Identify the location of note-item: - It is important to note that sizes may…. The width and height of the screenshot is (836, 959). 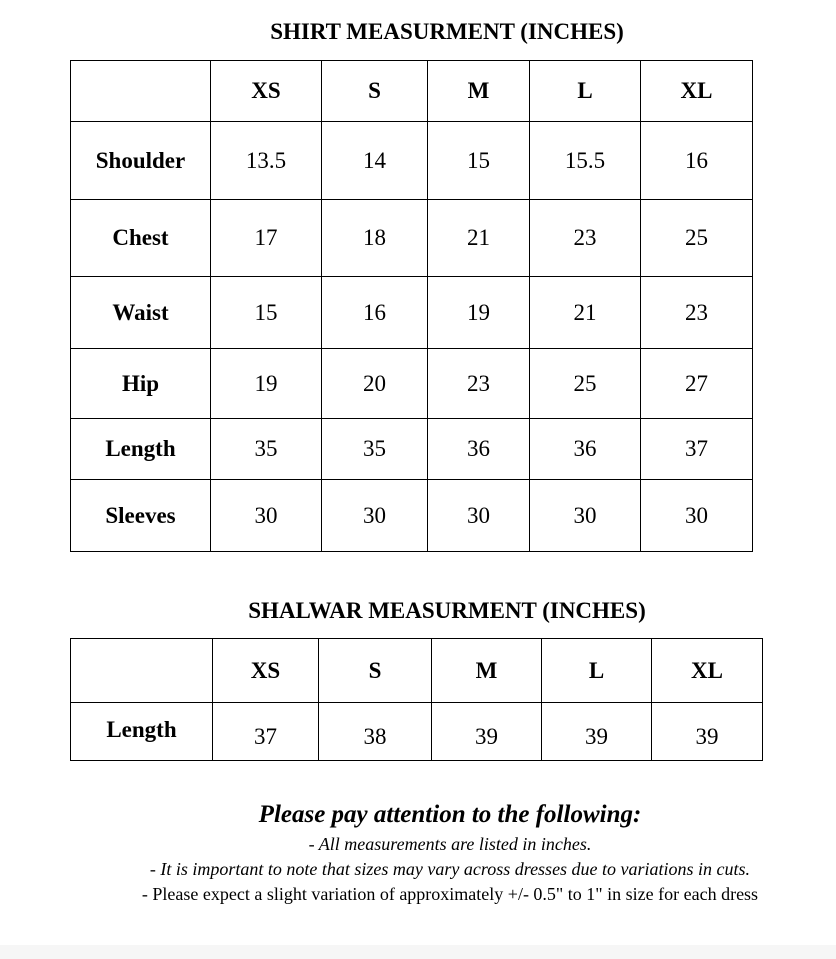
(450, 869).